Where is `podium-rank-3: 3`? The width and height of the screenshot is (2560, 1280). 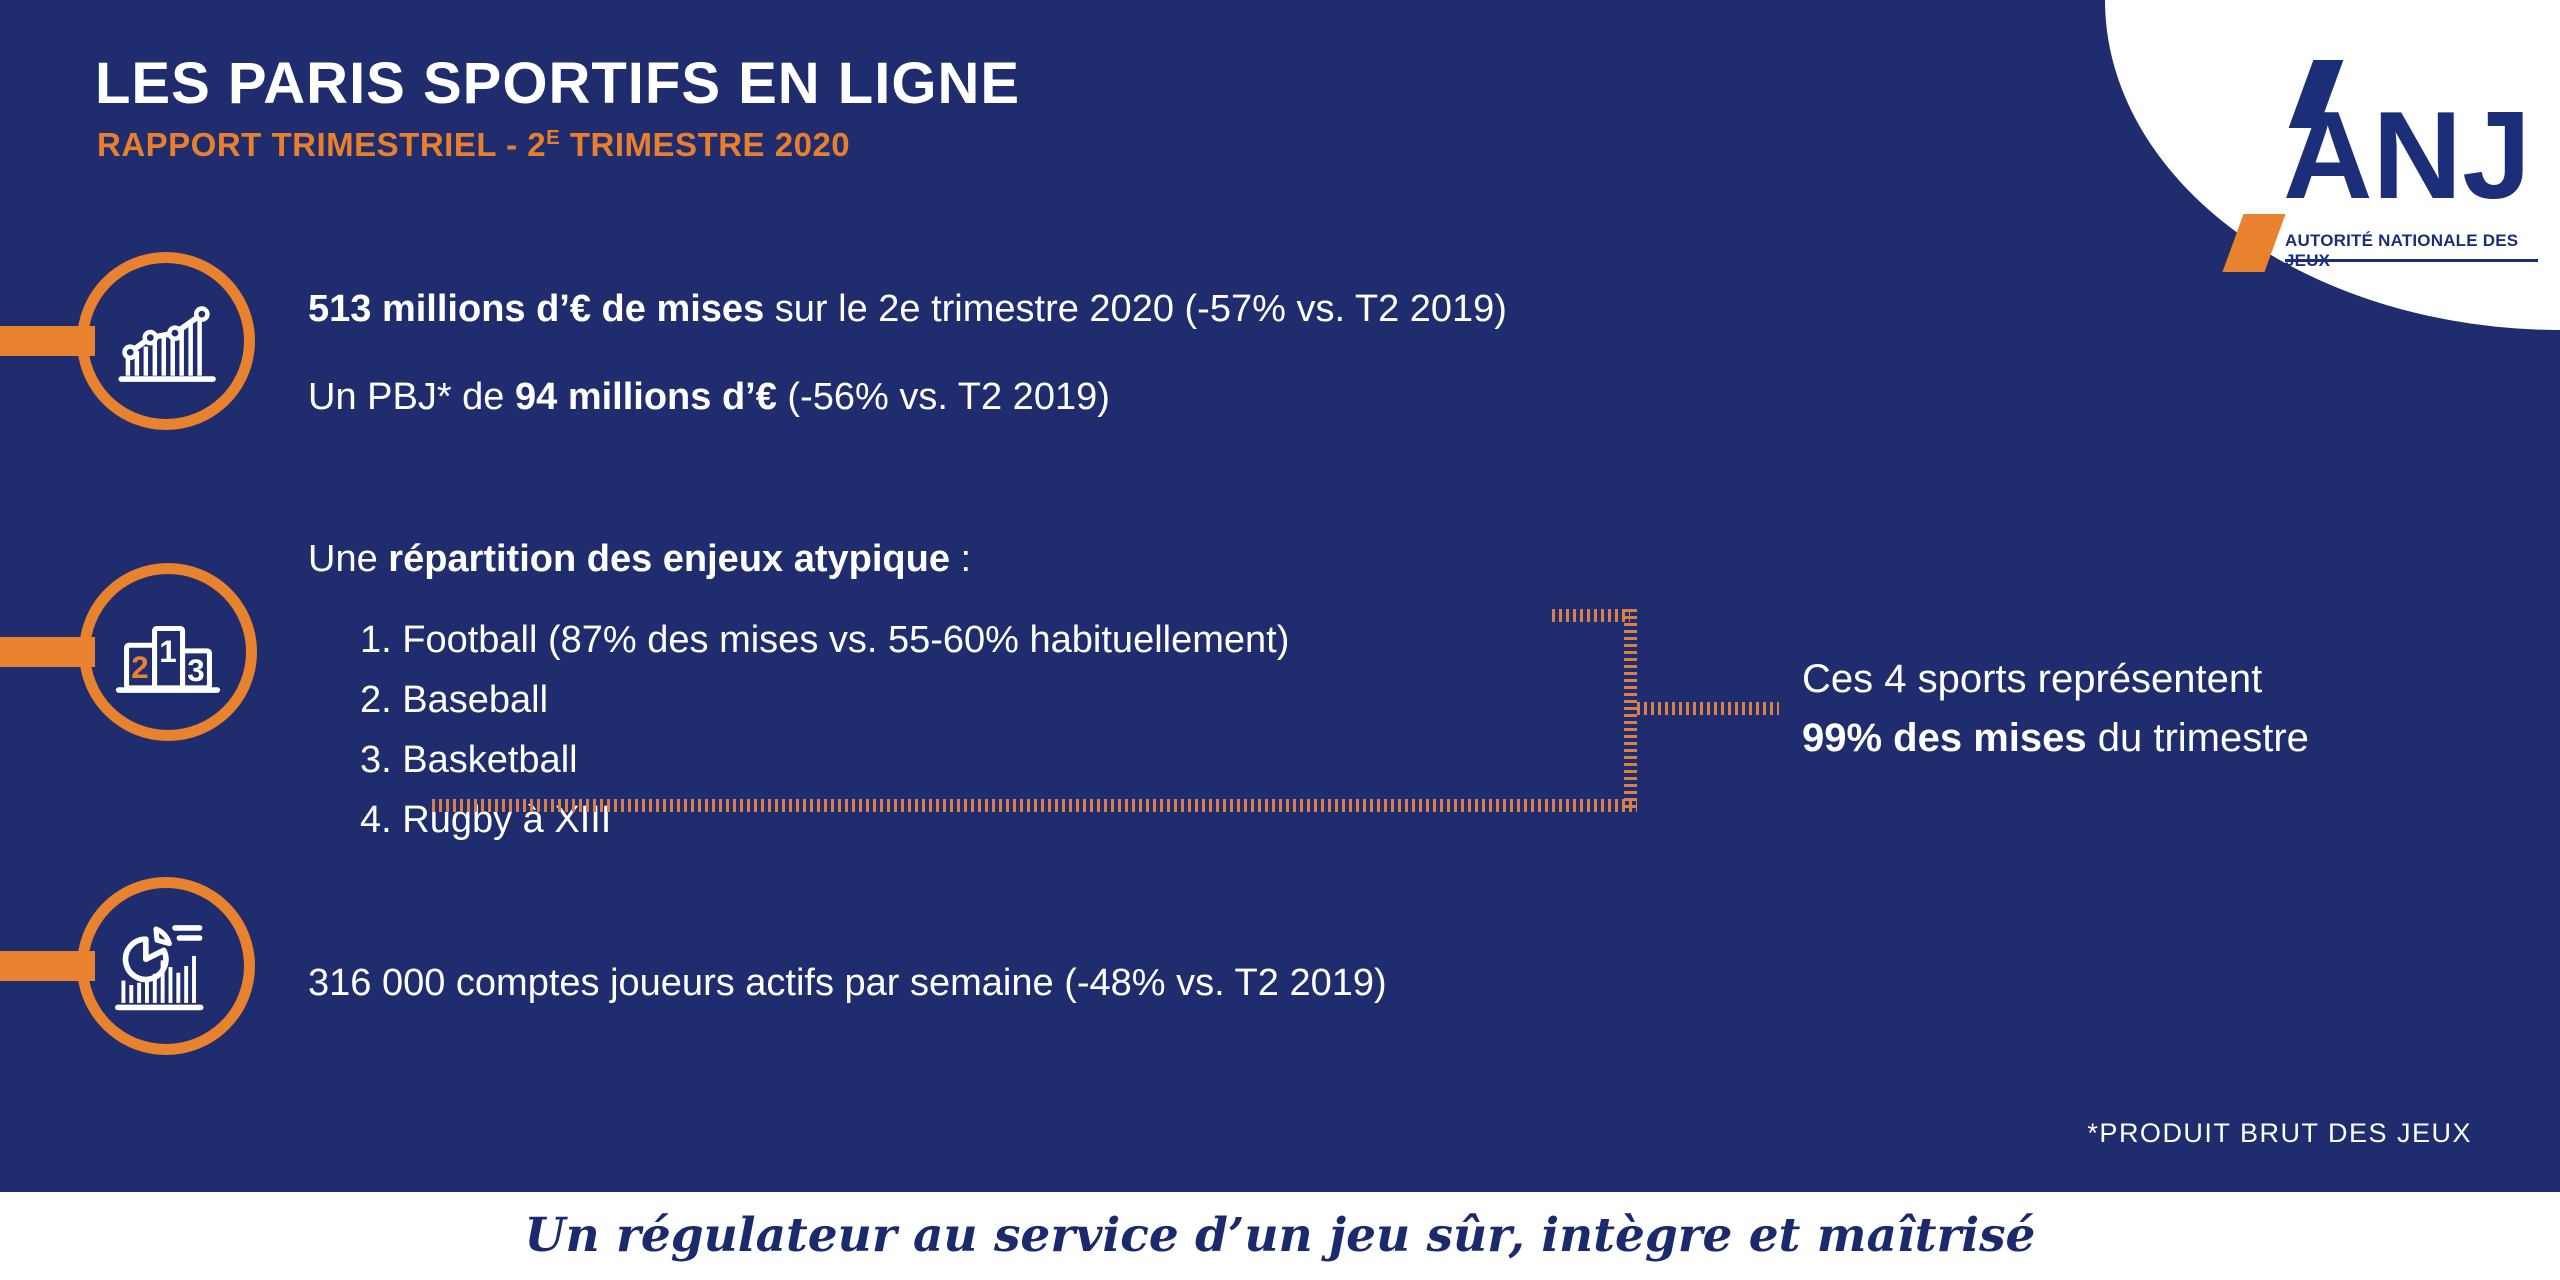 podium-rank-3: 3 is located at coordinates (195, 670).